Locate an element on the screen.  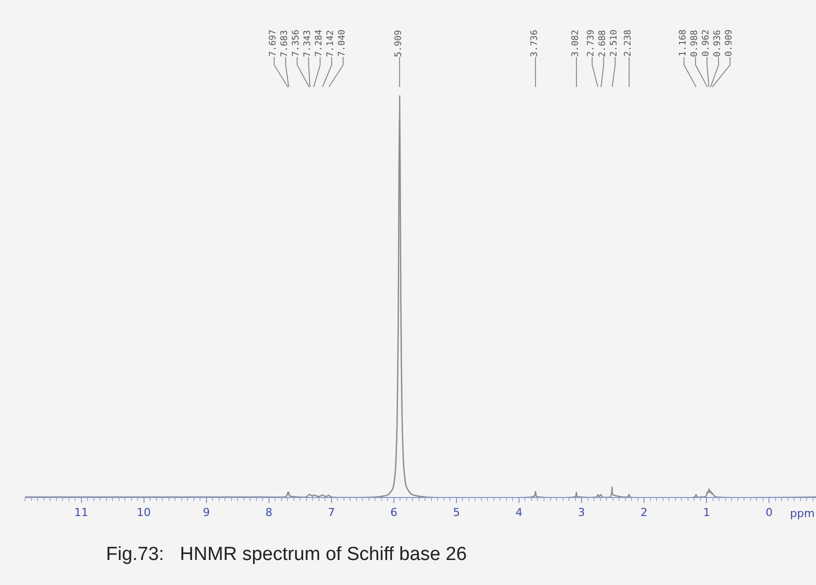
x-tick-label: 9 is located at coordinates (206, 513).